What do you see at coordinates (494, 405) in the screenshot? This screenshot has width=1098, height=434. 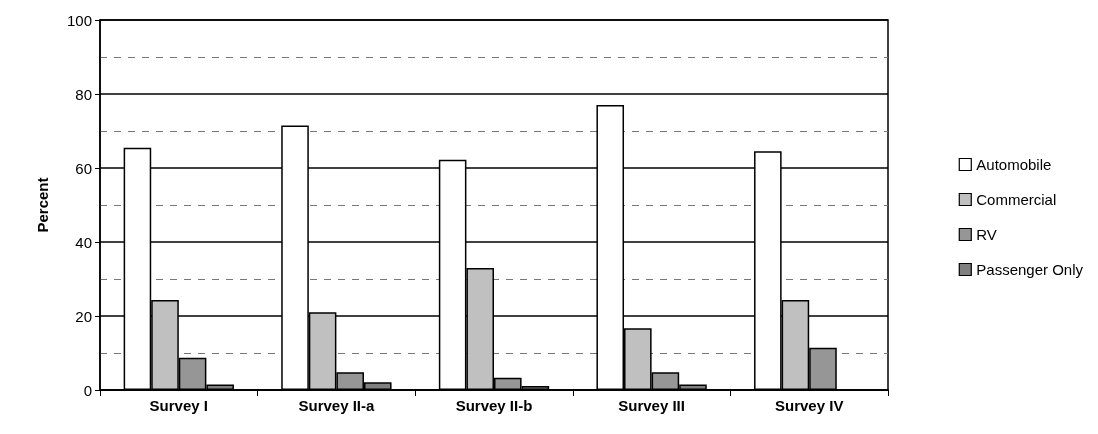 I see `x-tick-label: Survey II-b` at bounding box center [494, 405].